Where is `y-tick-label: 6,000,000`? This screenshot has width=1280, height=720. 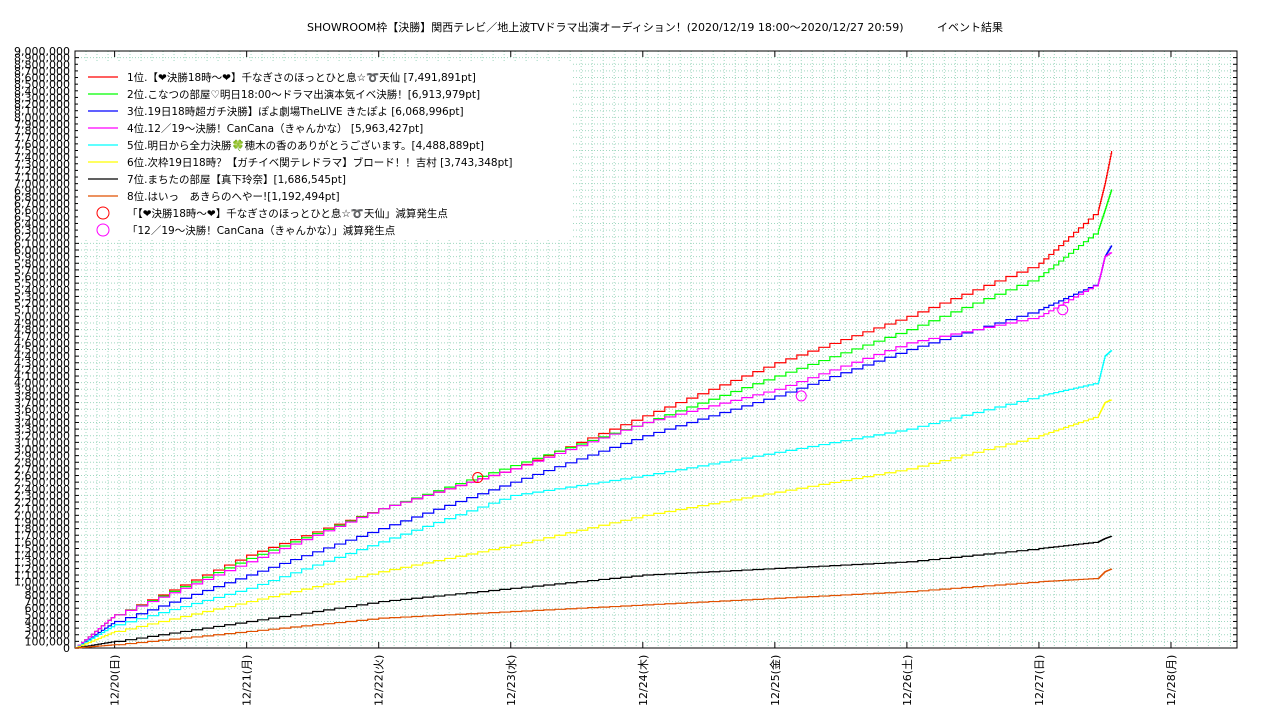
y-tick-label: 6,000,000 is located at coordinates (42, 250).